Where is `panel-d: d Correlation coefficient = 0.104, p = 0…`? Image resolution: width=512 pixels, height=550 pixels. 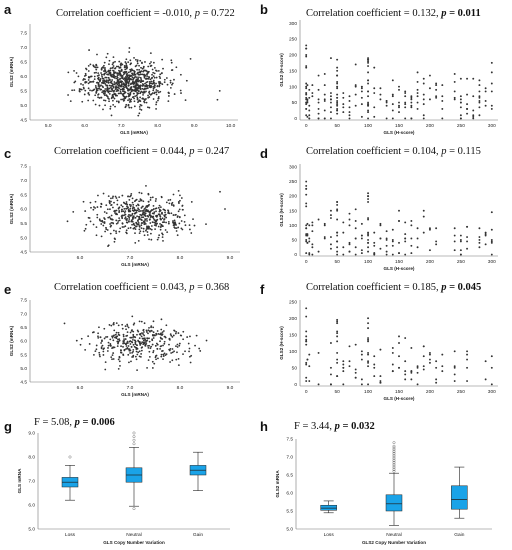 panel-d: d Correlation coefficient = 0.104, p = 0… is located at coordinates (384, 204).